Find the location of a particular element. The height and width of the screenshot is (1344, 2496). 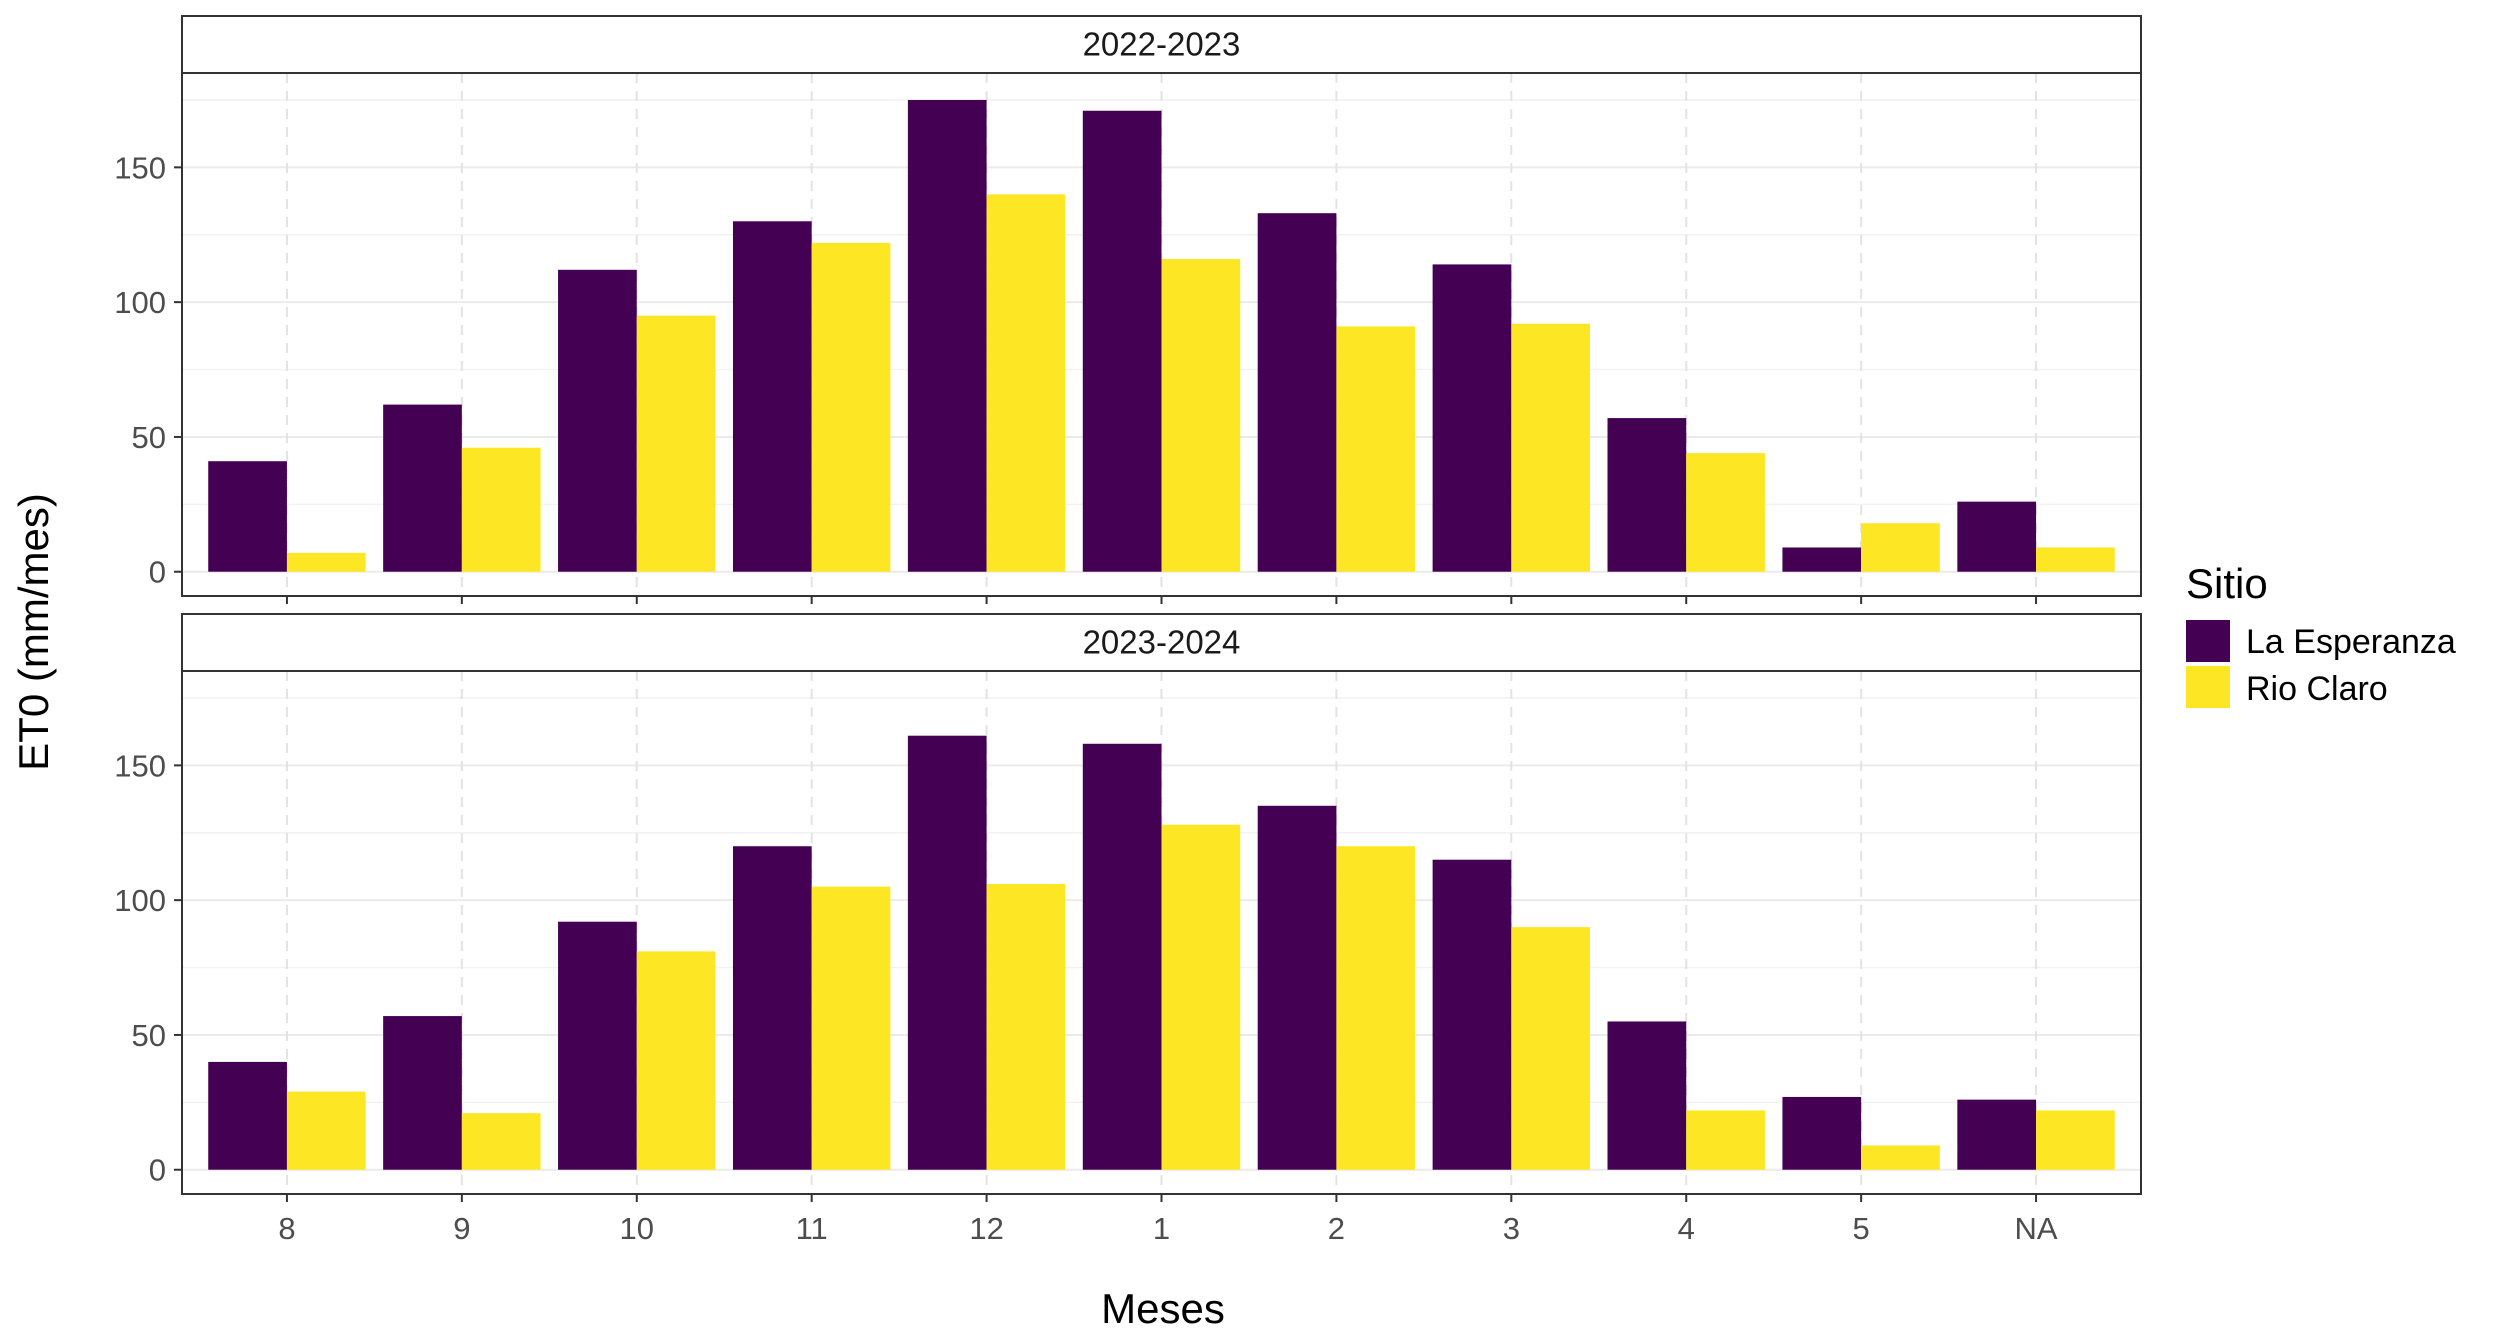

facet-strip-label: 2023-2024 is located at coordinates (1162, 642).